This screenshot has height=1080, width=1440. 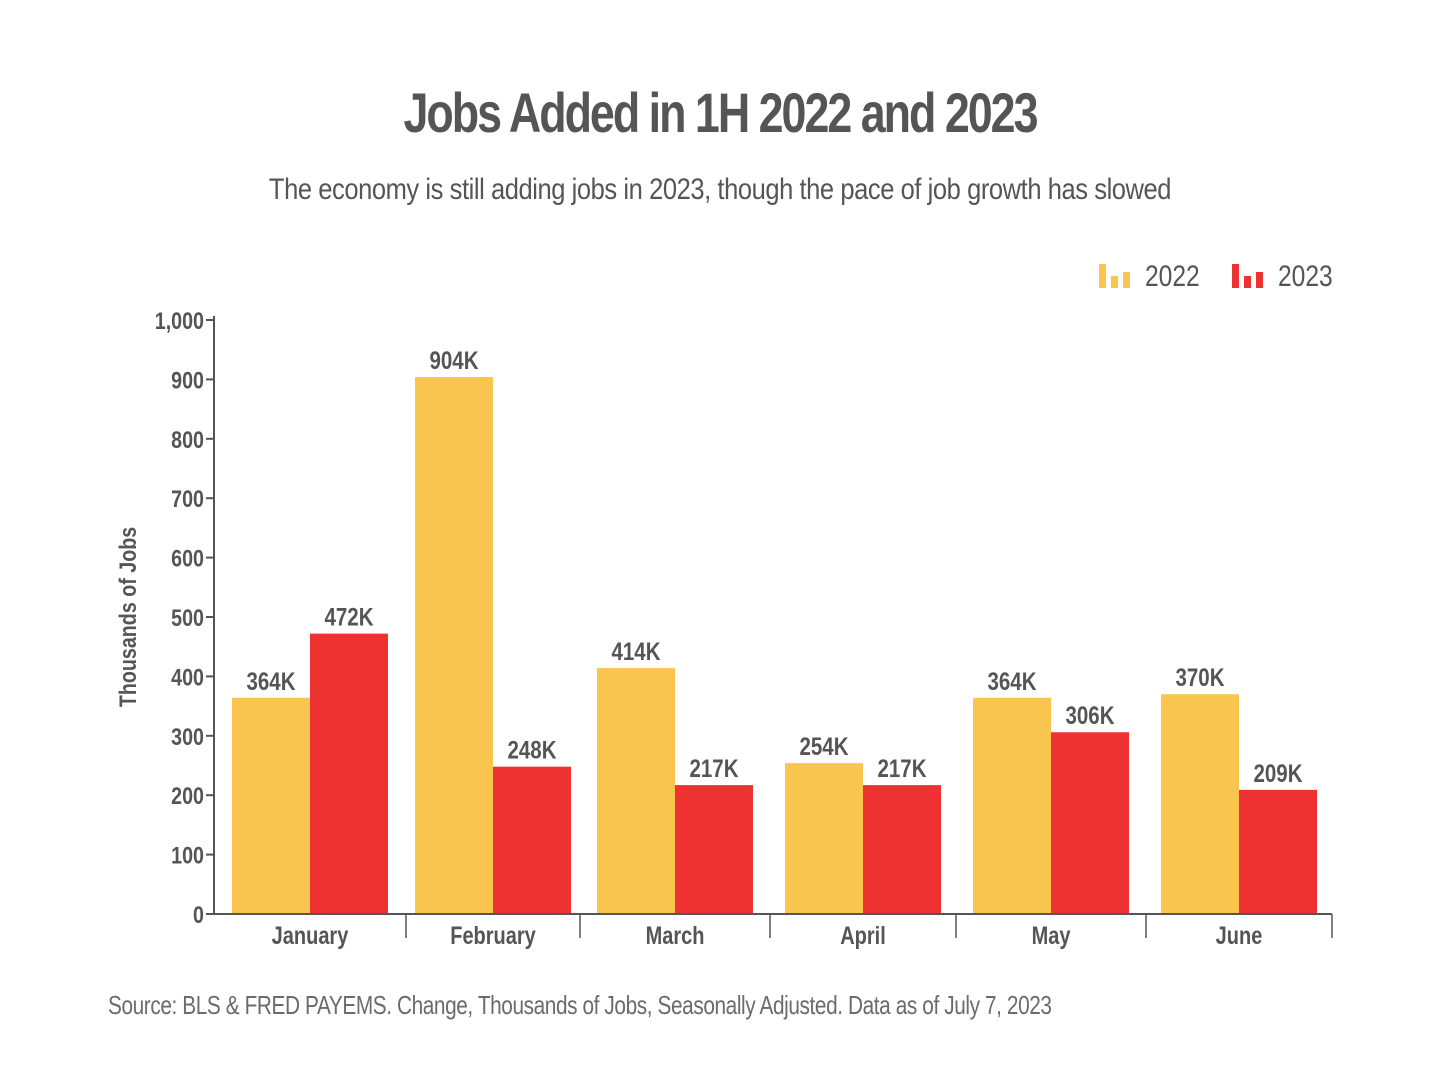 What do you see at coordinates (198, 914) in the screenshot?
I see `y-tick-label: 0` at bounding box center [198, 914].